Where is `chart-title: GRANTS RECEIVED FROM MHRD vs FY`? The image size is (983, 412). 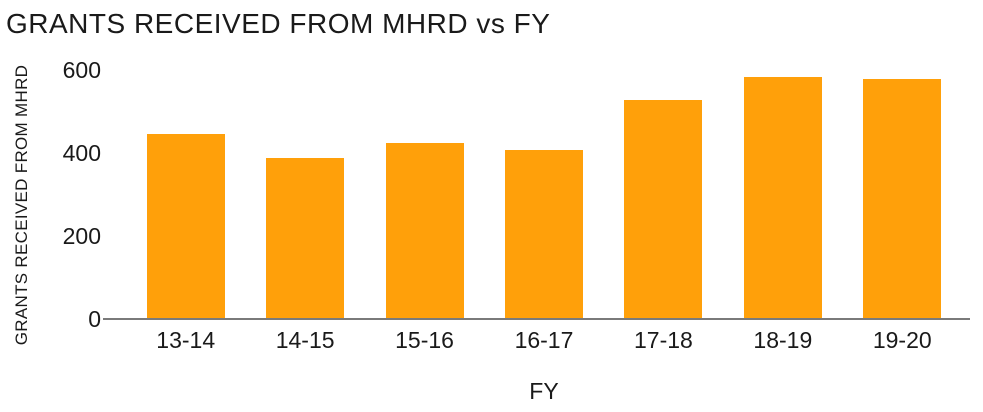 chart-title: GRANTS RECEIVED FROM MHRD vs FY is located at coordinates (278, 23).